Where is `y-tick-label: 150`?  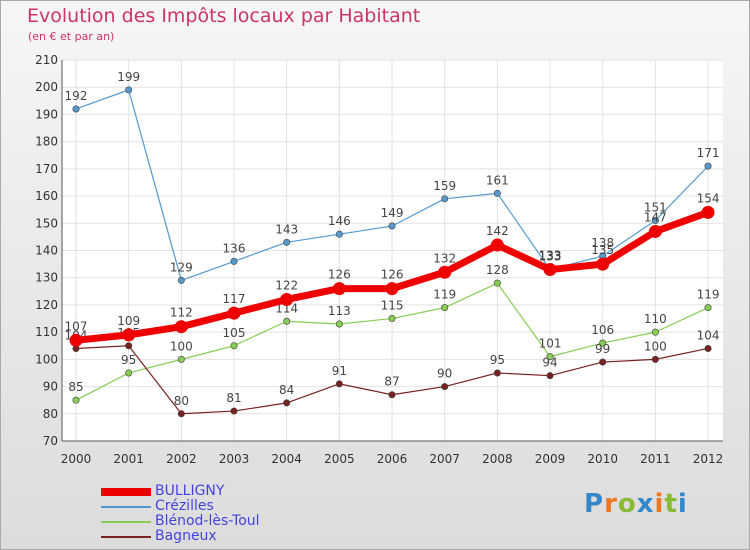 y-tick-label: 150 is located at coordinates (46, 223).